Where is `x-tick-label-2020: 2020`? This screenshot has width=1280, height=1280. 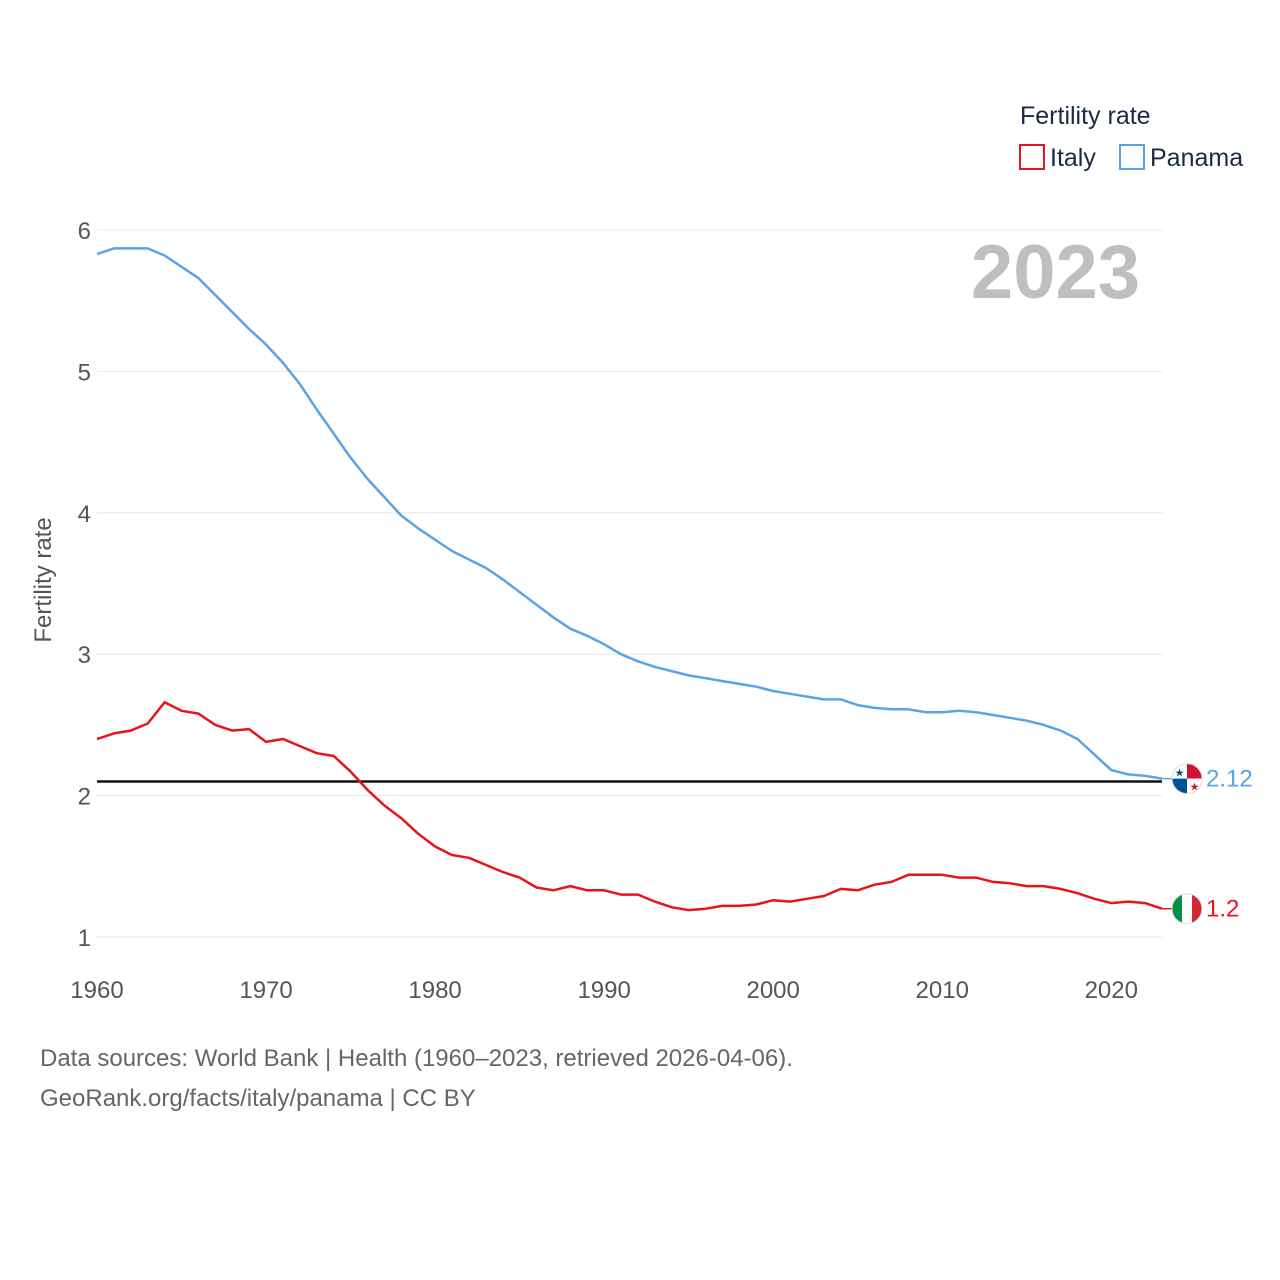
x-tick-label-2020: 2020 is located at coordinates (1111, 990).